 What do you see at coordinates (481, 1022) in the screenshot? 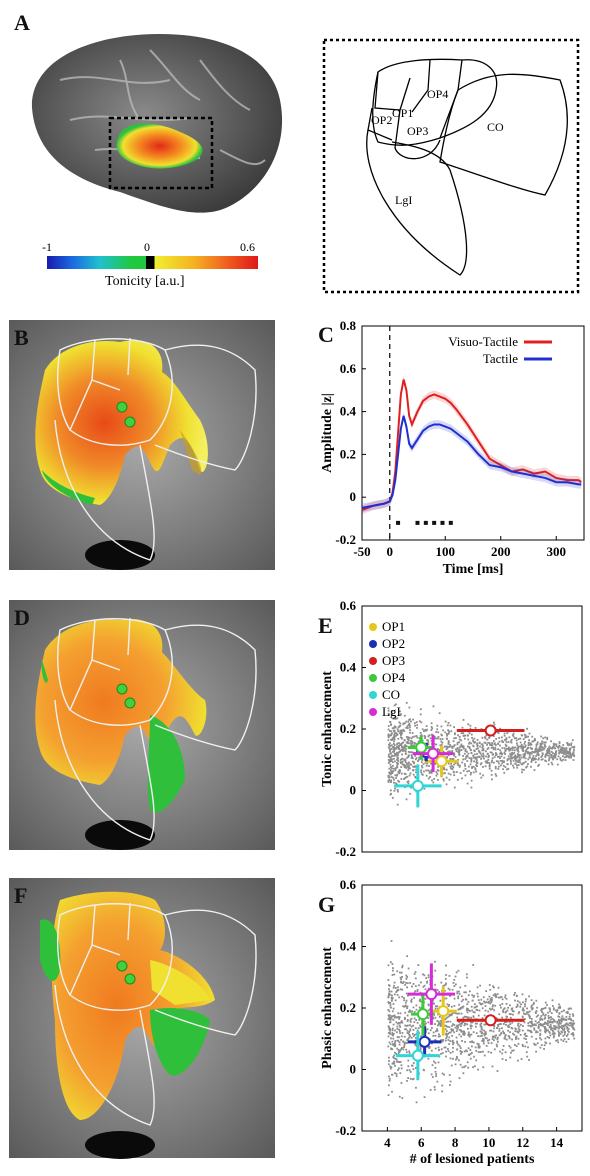
I see `vertex-cloud` at bounding box center [481, 1022].